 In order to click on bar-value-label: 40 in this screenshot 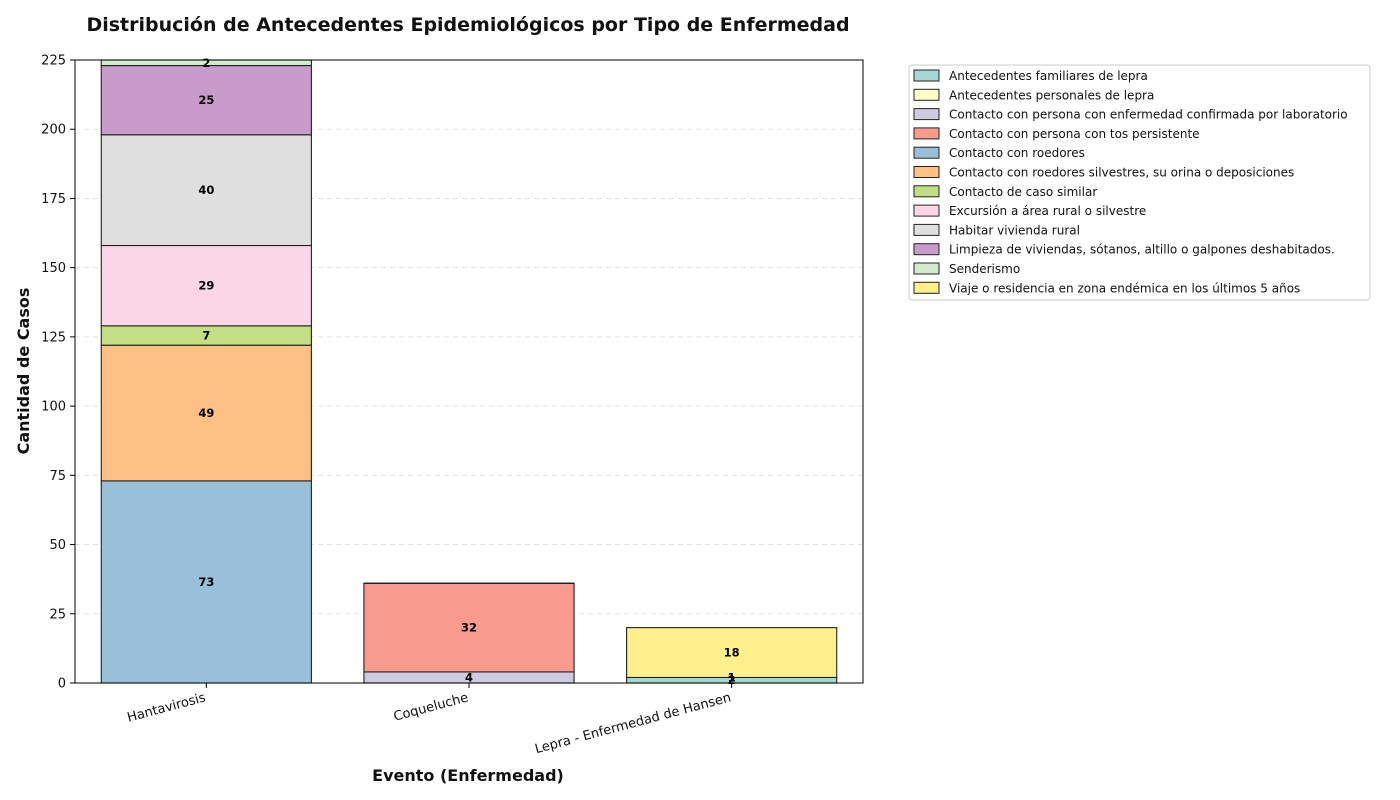, I will do `click(206, 190)`.